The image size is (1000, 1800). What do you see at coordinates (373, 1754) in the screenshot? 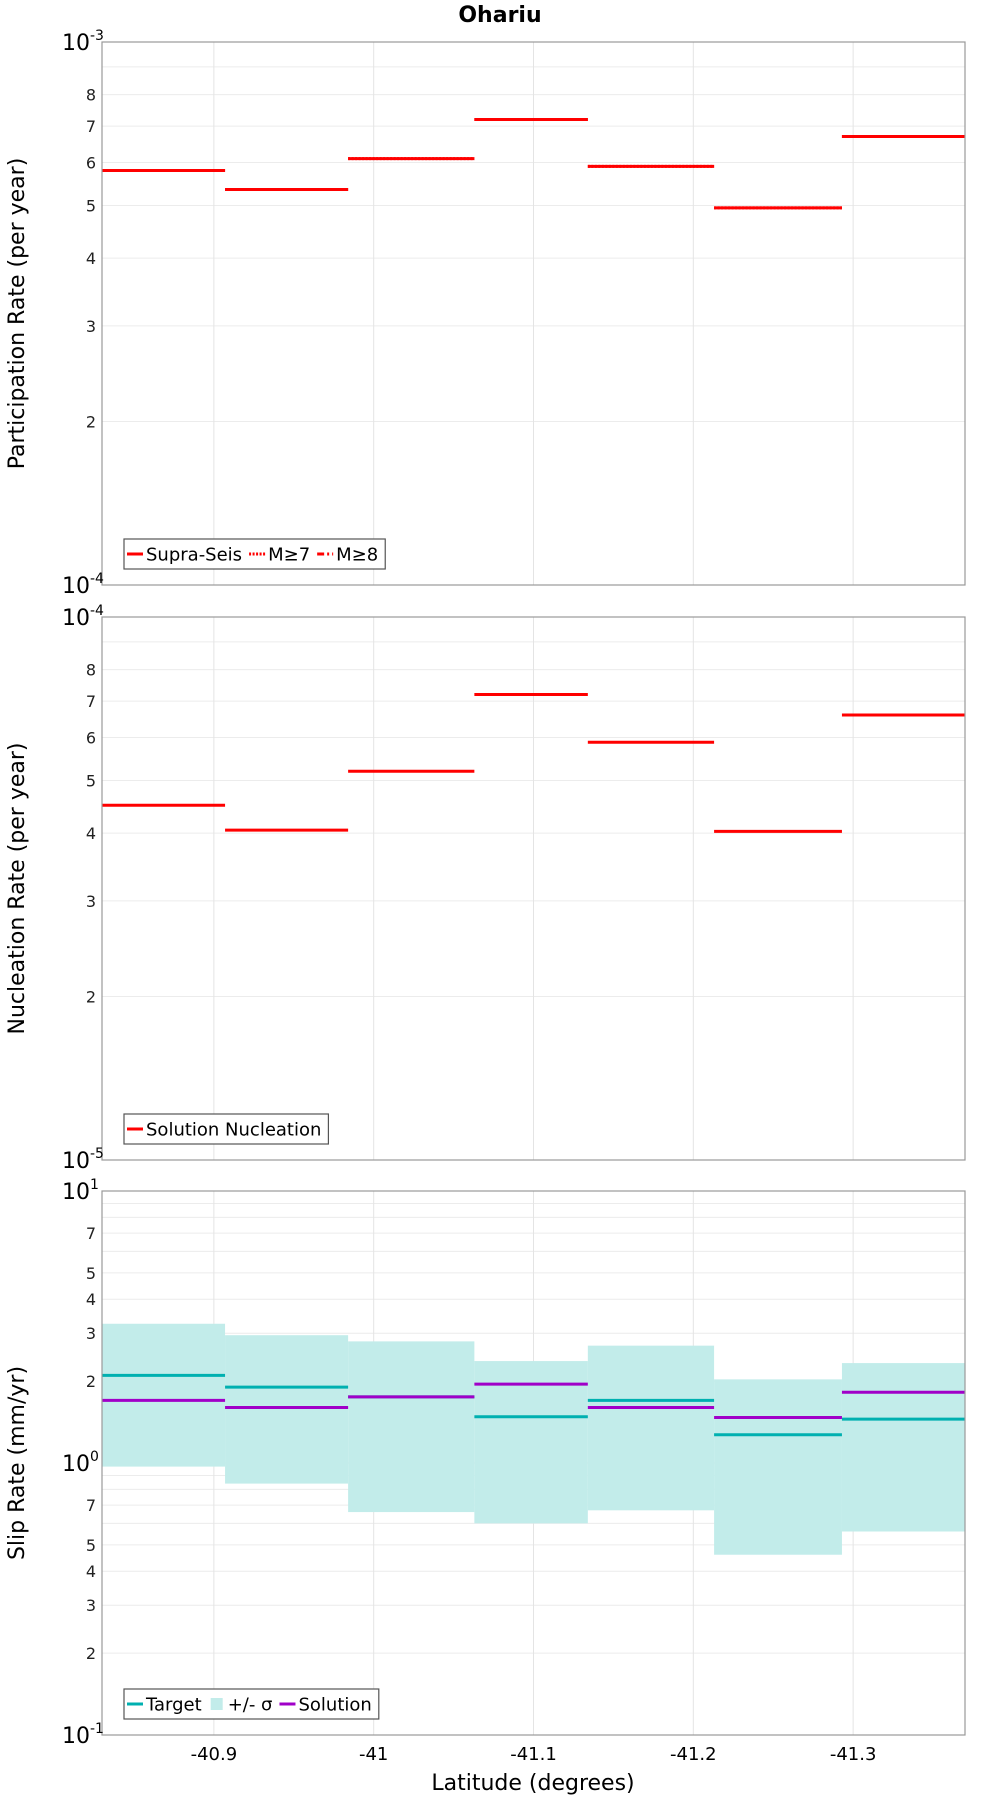
I see `x-tick-label: -41` at bounding box center [373, 1754].